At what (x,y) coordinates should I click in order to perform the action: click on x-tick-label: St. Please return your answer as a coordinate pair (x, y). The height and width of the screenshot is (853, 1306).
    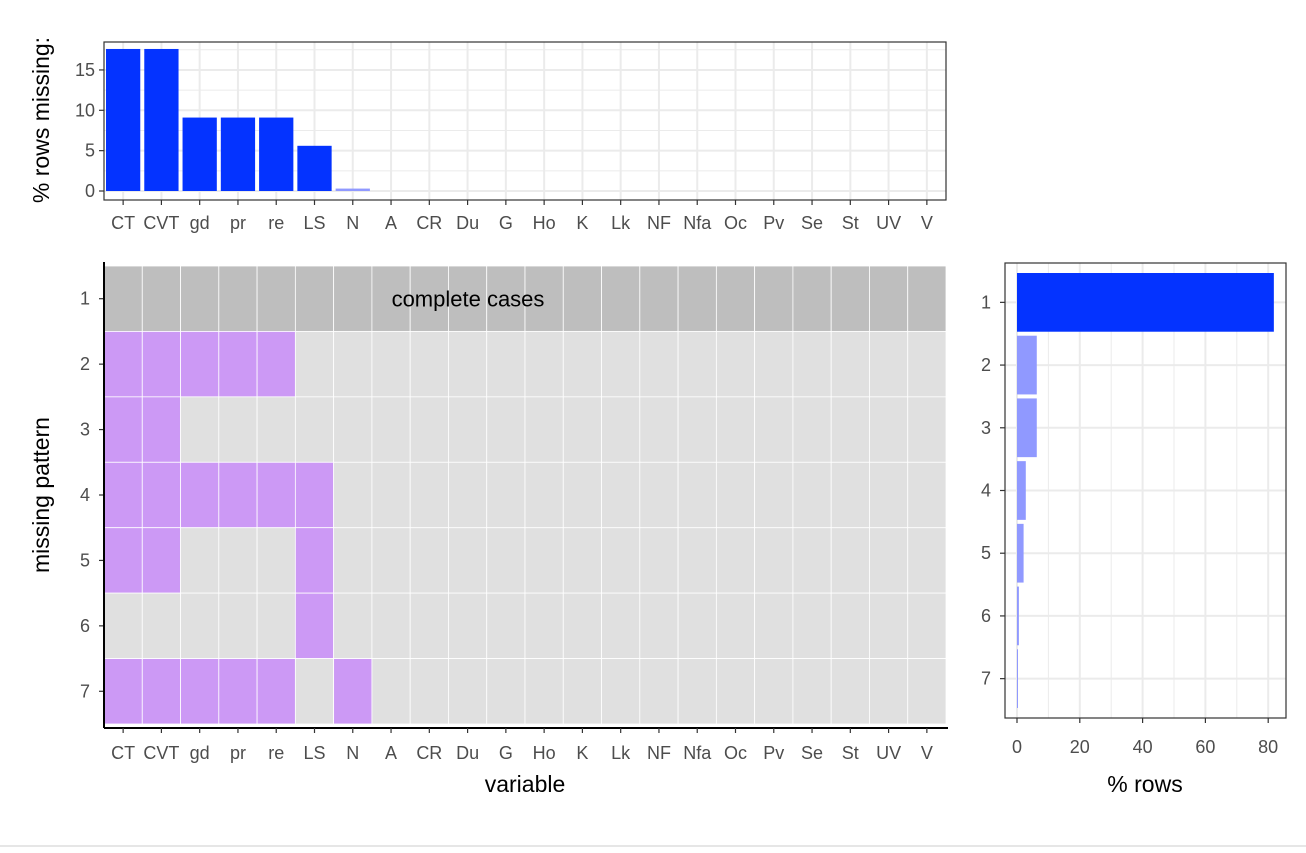
    Looking at the image, I should click on (850, 753).